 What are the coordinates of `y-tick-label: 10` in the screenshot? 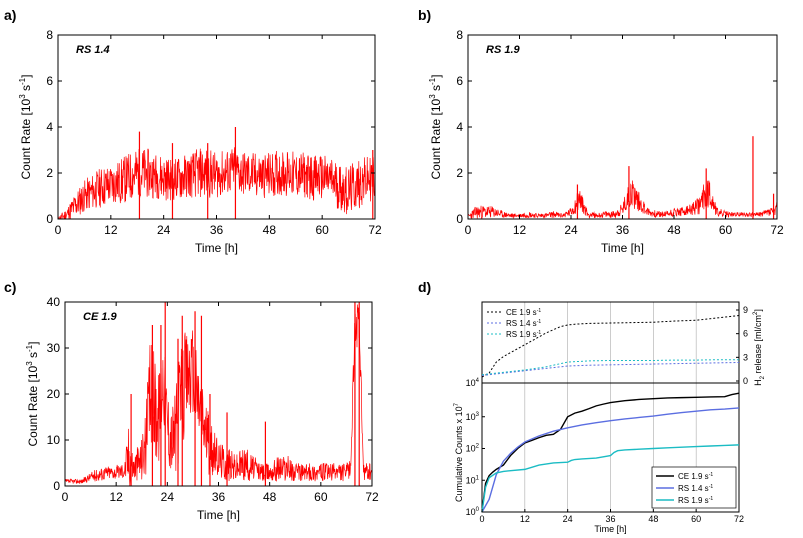 It's located at (54, 440).